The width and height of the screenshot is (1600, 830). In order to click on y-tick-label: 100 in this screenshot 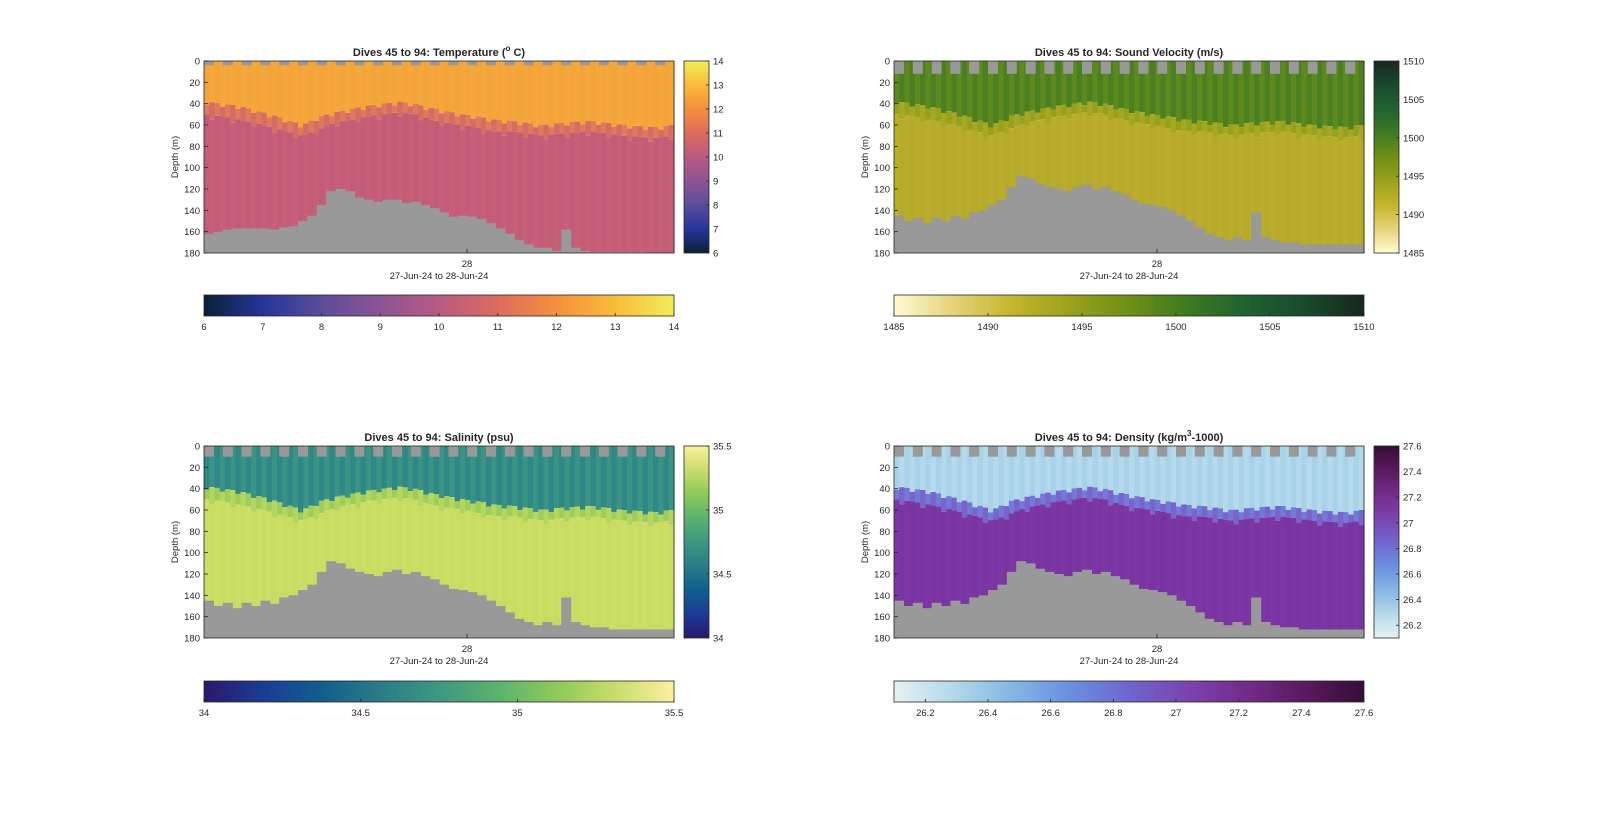, I will do `click(882, 553)`.